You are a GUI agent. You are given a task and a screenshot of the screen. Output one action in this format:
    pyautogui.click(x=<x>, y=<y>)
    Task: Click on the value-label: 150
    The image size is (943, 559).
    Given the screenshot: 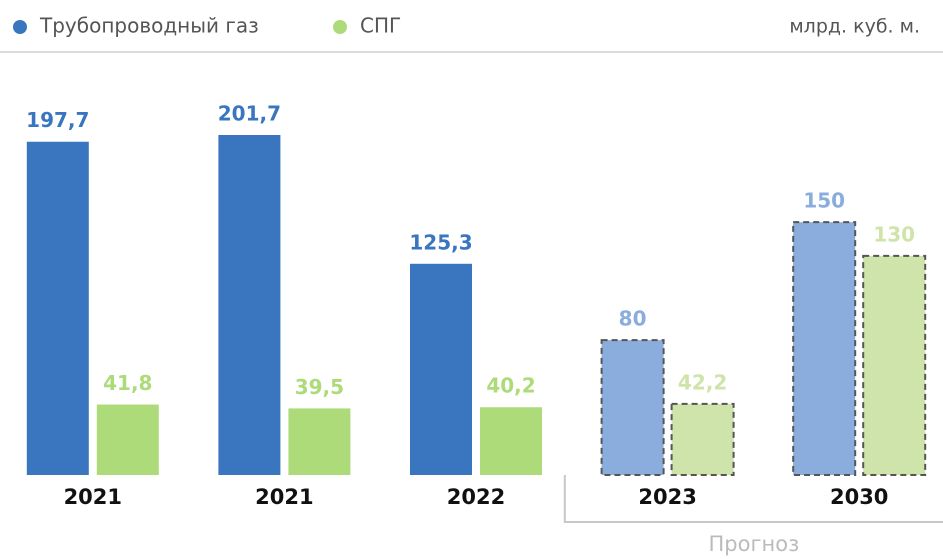 What is the action you would take?
    pyautogui.click(x=824, y=201)
    